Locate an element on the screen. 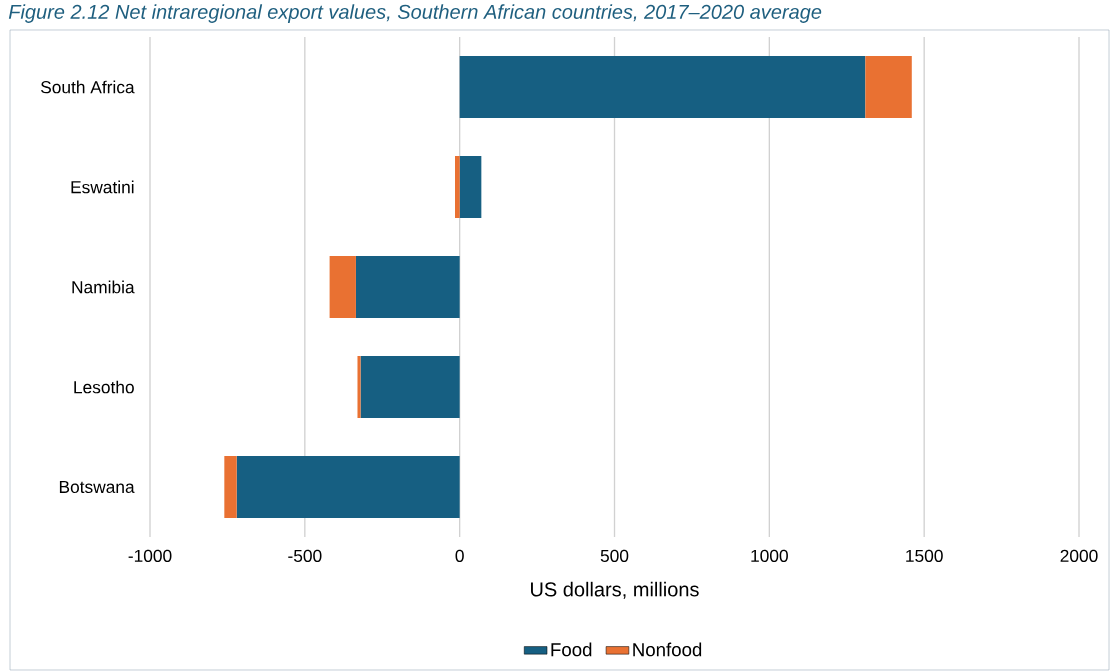 The width and height of the screenshot is (1110, 671). legend-label: Nonfood is located at coordinates (667, 649).